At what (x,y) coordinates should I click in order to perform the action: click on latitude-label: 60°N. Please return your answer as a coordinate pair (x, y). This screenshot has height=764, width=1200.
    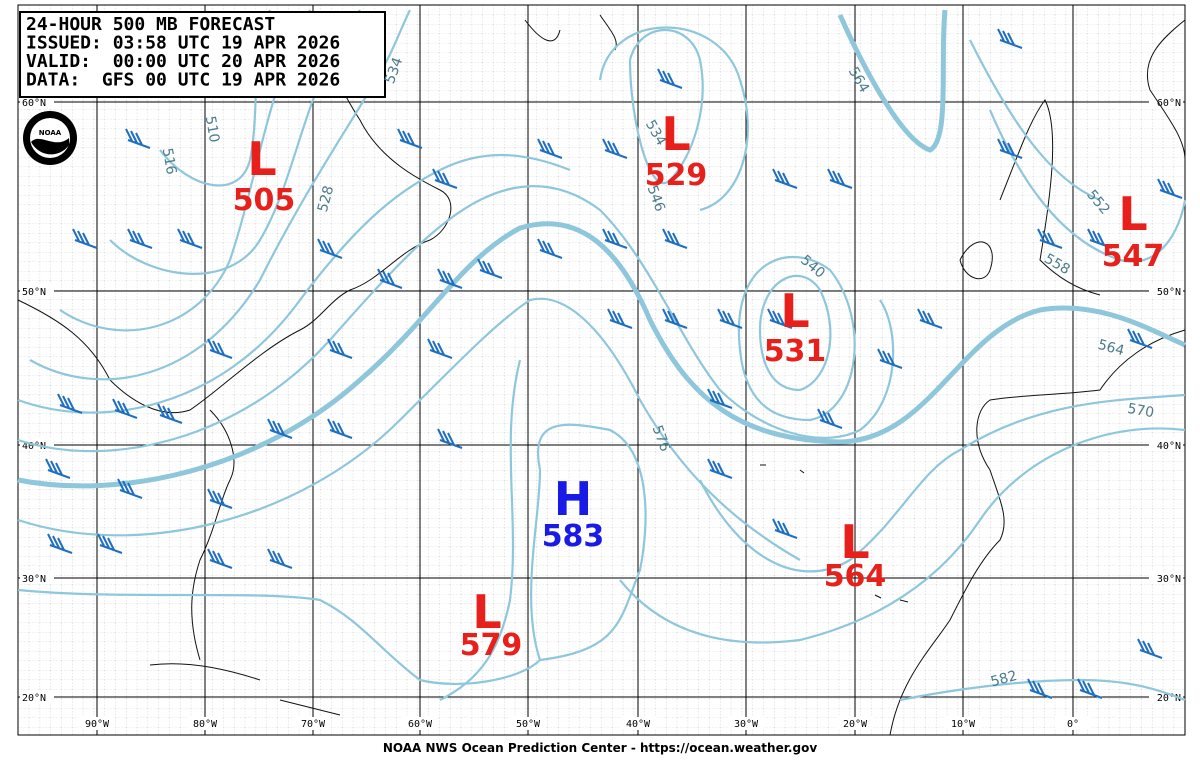
    Looking at the image, I should click on (1169, 103).